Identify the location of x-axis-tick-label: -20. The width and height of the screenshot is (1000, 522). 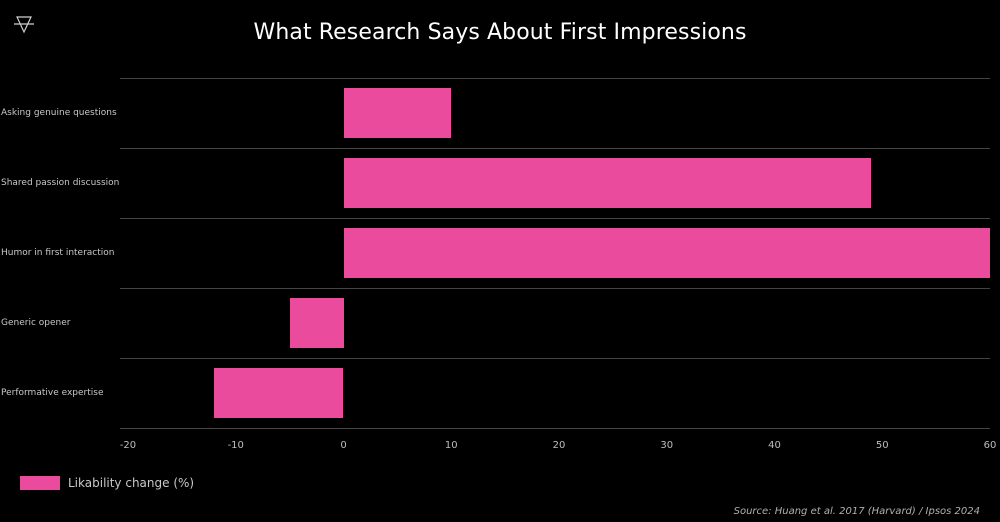
(128, 445).